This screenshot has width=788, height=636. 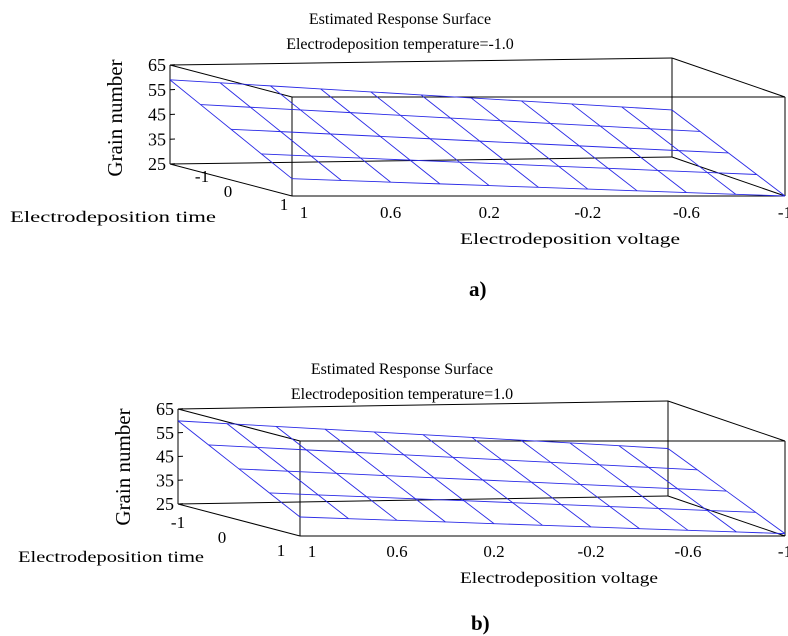 I want to click on chart-b-y-axis-label: Electrodeposition time, so click(x=111, y=557).